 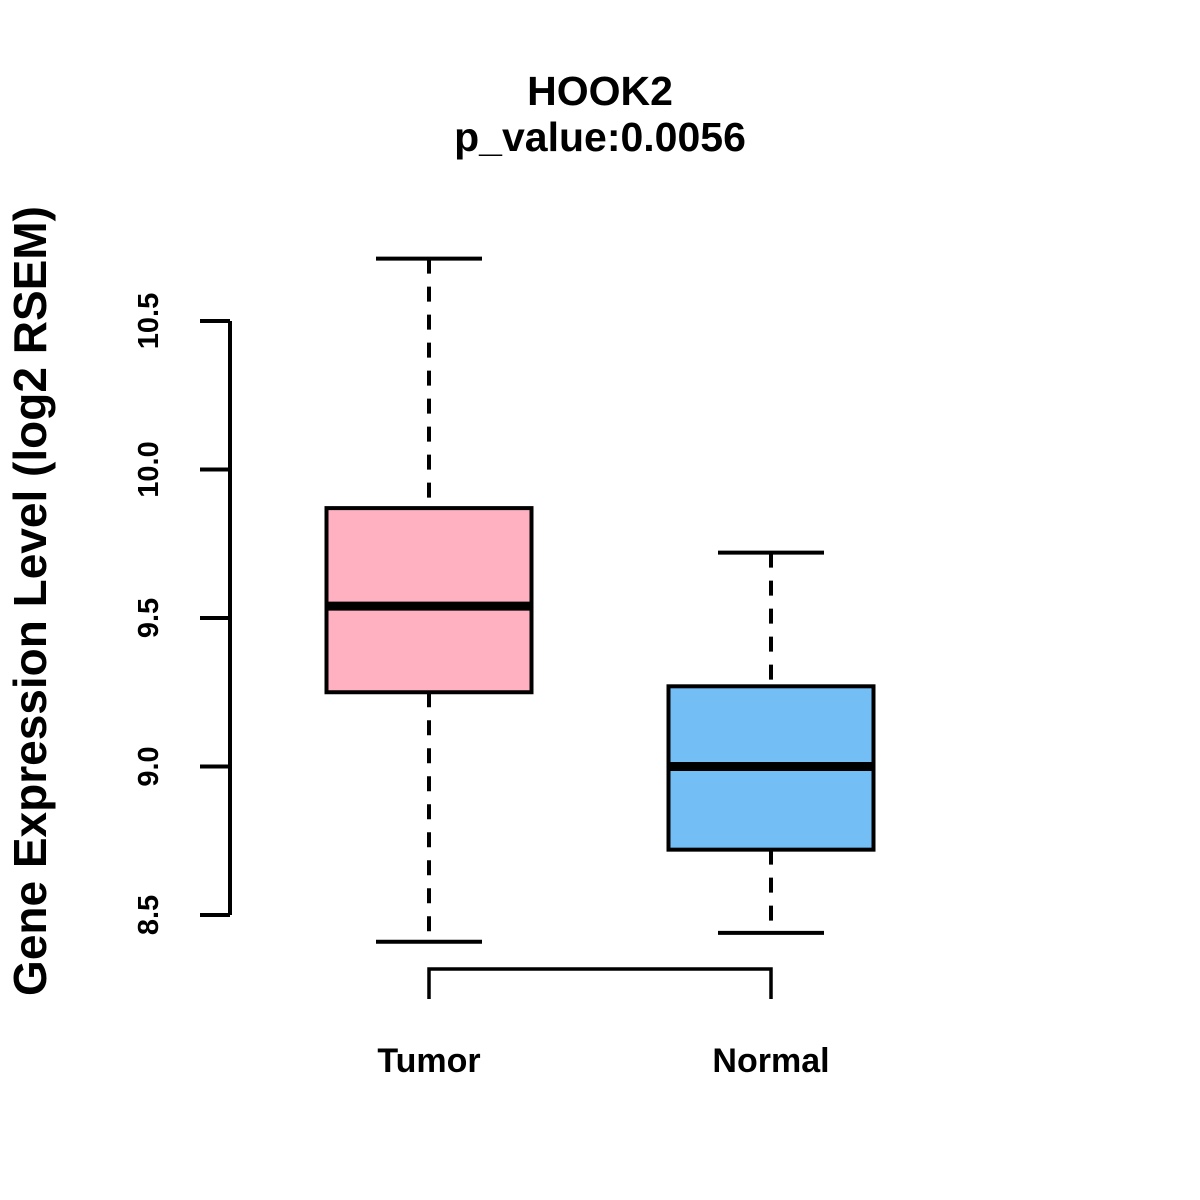 What do you see at coordinates (149, 618) in the screenshot?
I see `y-axis-tick-label: 9.5` at bounding box center [149, 618].